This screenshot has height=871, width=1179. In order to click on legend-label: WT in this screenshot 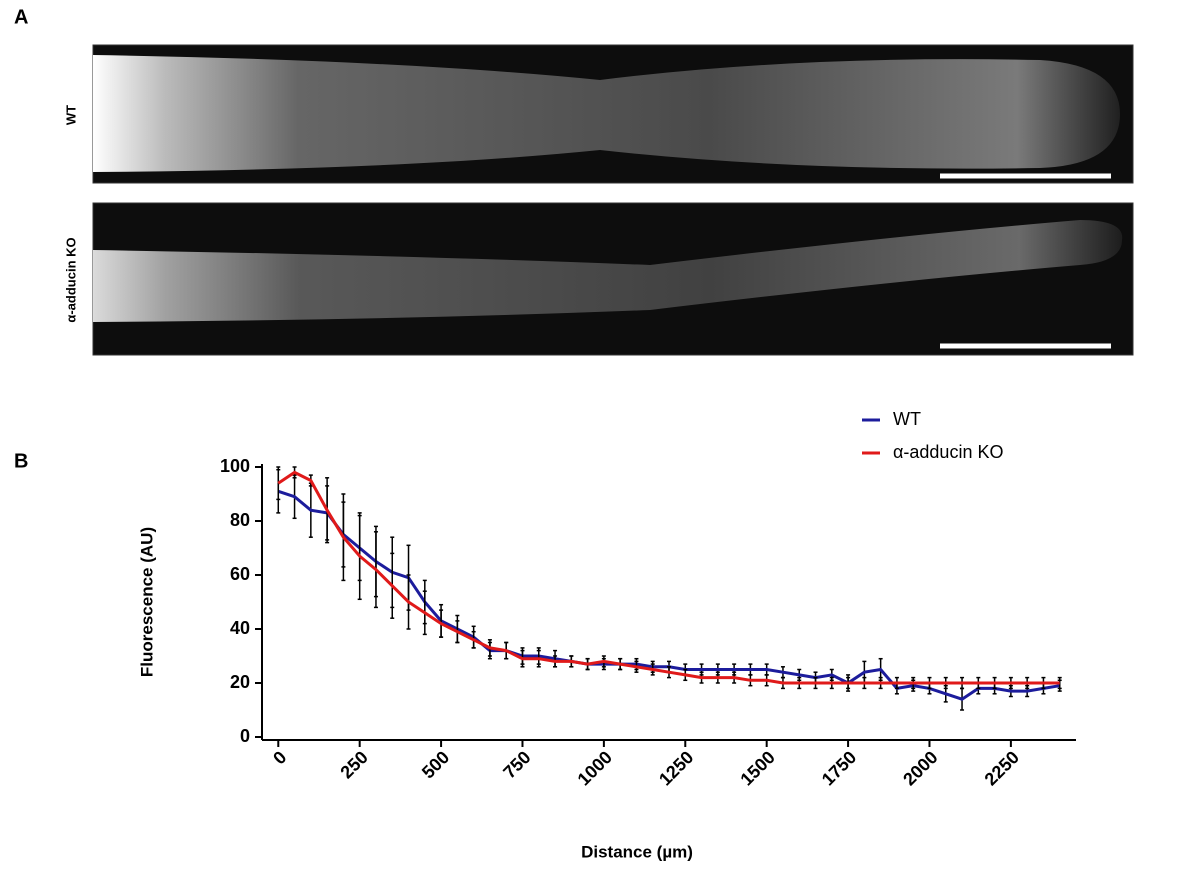, I will do `click(907, 419)`.